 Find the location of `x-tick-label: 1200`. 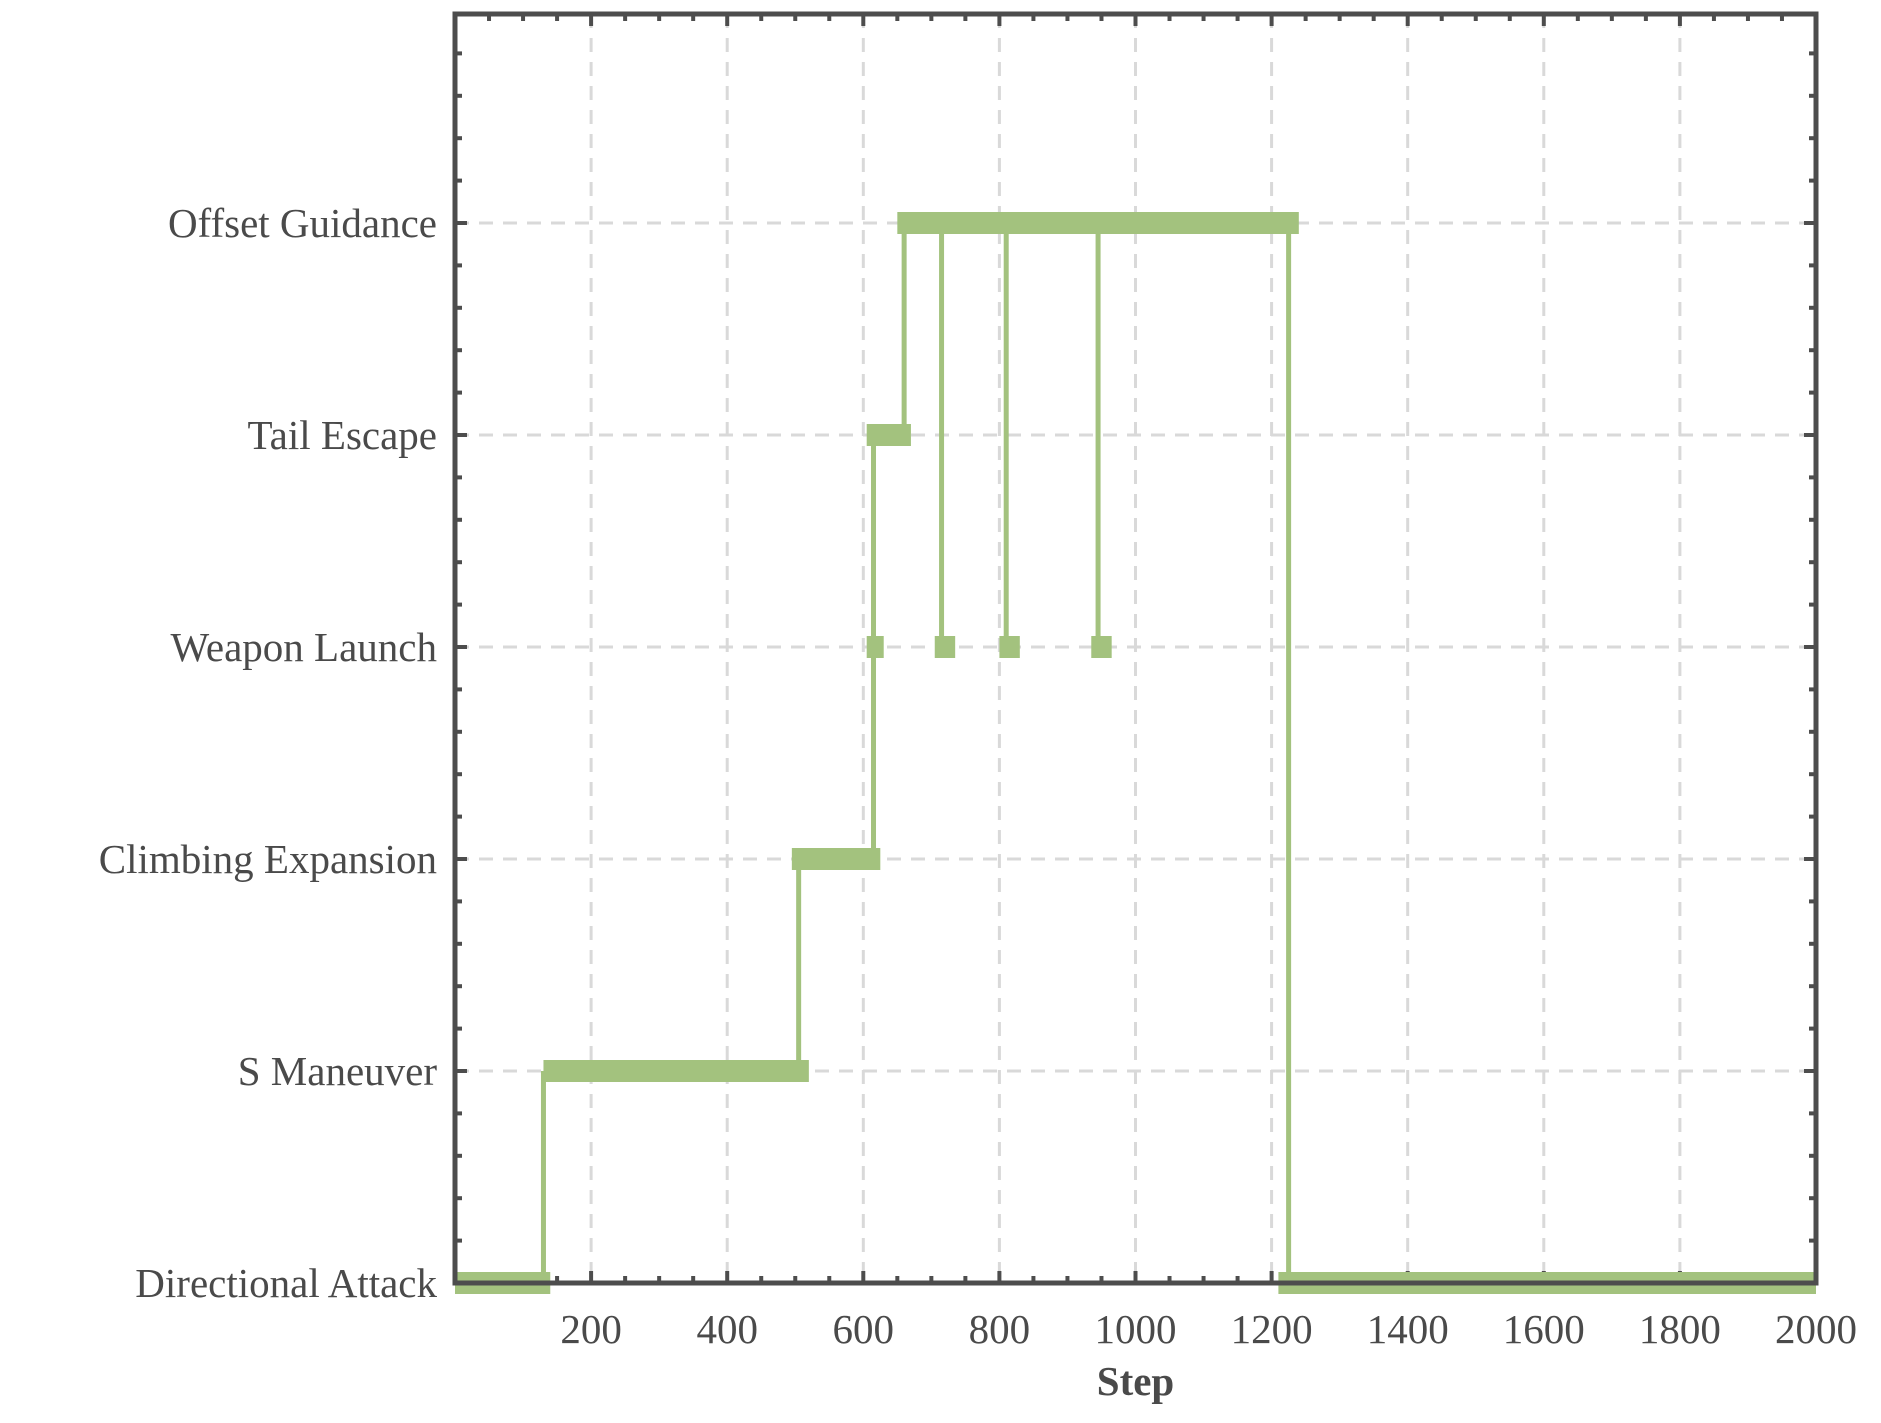

x-tick-label: 1200 is located at coordinates (1272, 1329).